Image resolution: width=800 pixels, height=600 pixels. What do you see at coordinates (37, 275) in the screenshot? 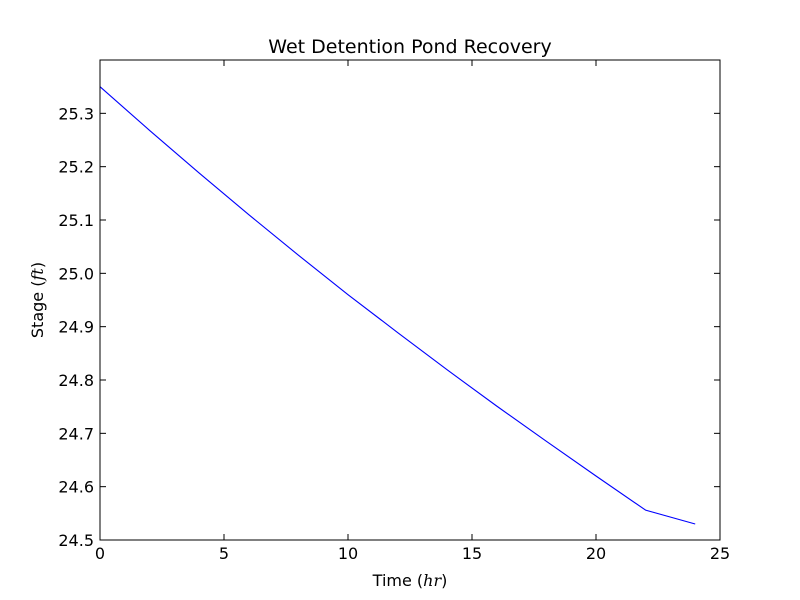
I see `y-axis-unit: ft` at bounding box center [37, 275].